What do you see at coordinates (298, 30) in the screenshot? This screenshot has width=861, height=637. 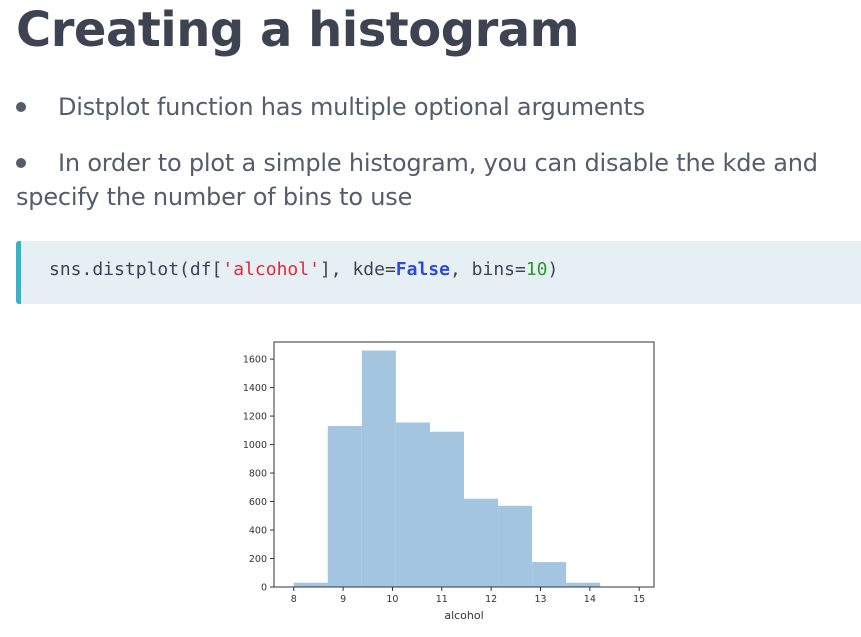 I see `slide-title: Creating a histogram` at bounding box center [298, 30].